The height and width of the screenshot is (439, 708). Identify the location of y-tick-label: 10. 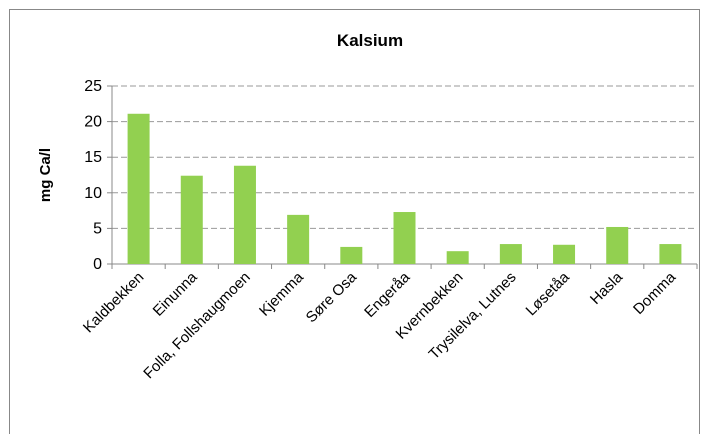
(93, 193).